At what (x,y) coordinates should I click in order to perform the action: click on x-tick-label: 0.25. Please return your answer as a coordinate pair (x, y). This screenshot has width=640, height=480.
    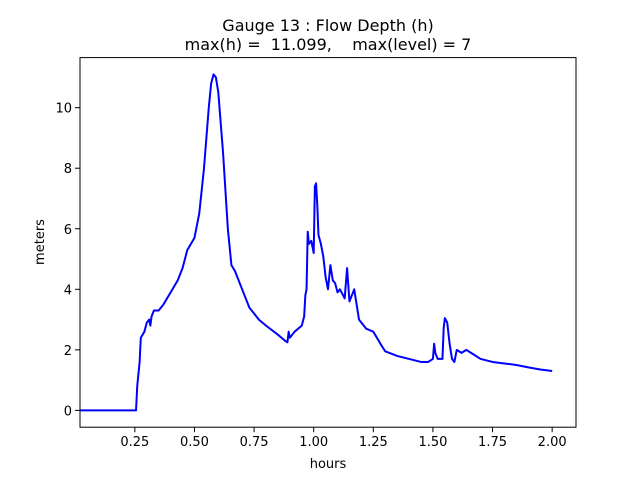
    Looking at the image, I should click on (134, 442).